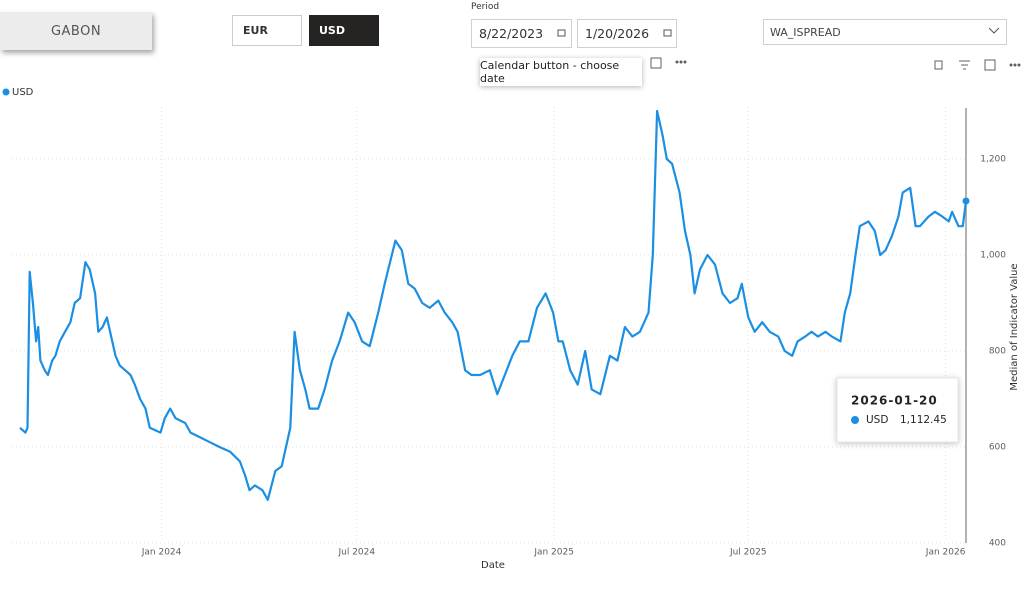  Describe the element at coordinates (997, 352) in the screenshot. I see `y-tick-label: 800` at that location.